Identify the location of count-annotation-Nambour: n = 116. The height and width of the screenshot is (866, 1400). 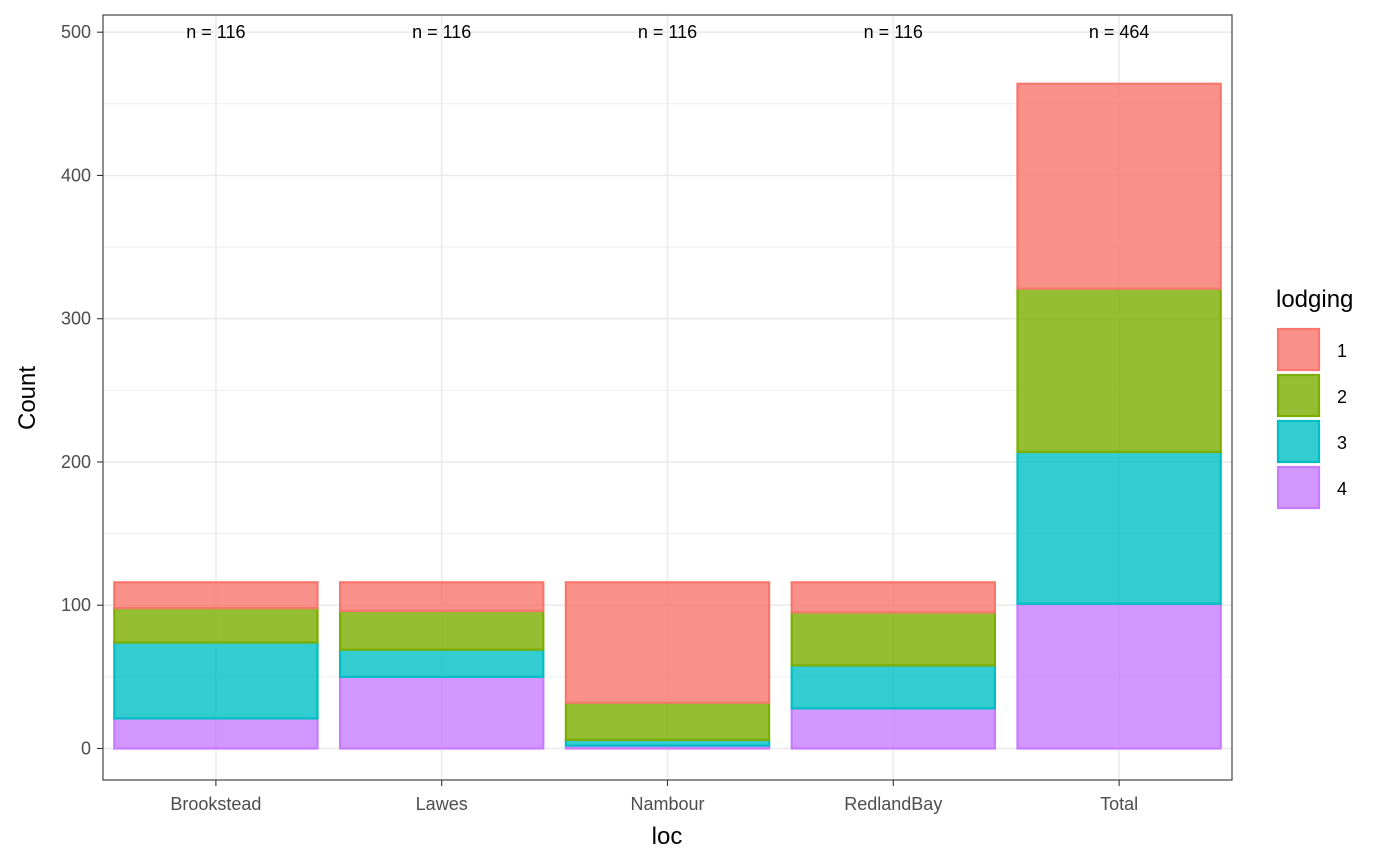
(667, 32).